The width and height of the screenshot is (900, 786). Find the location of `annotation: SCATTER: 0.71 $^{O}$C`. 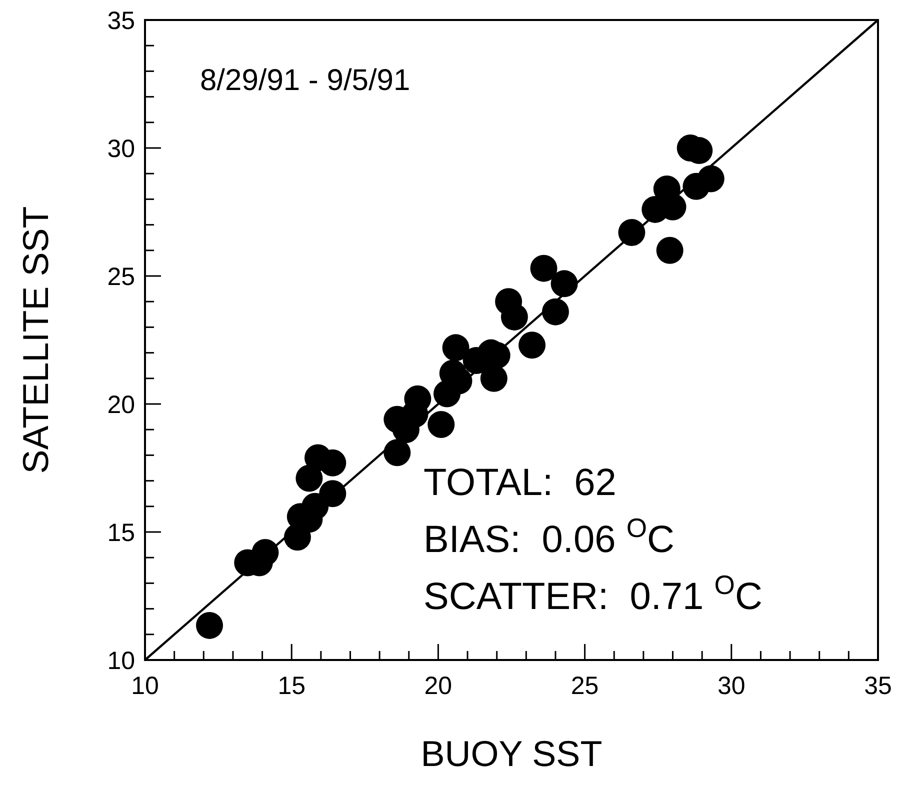

annotation: SCATTER: 0.71 $^{O}$C is located at coordinates (593, 594).